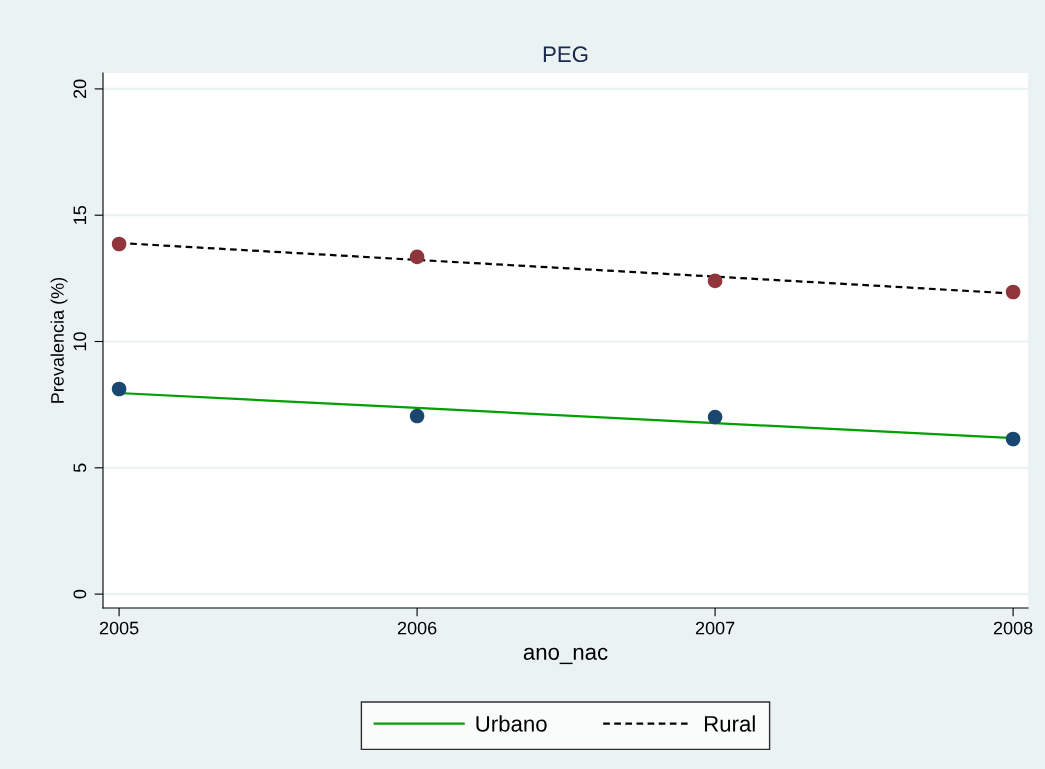 The image size is (1045, 769). Describe the element at coordinates (80, 214) in the screenshot. I see `y-tick-label: 15` at that location.